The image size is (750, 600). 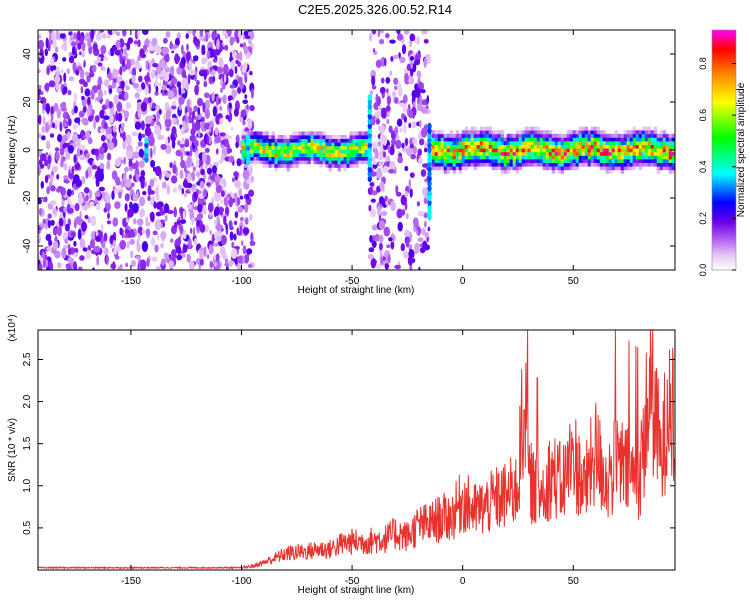 What do you see at coordinates (352, 581) in the screenshot?
I see `snr-x-tick-label: -50` at bounding box center [352, 581].